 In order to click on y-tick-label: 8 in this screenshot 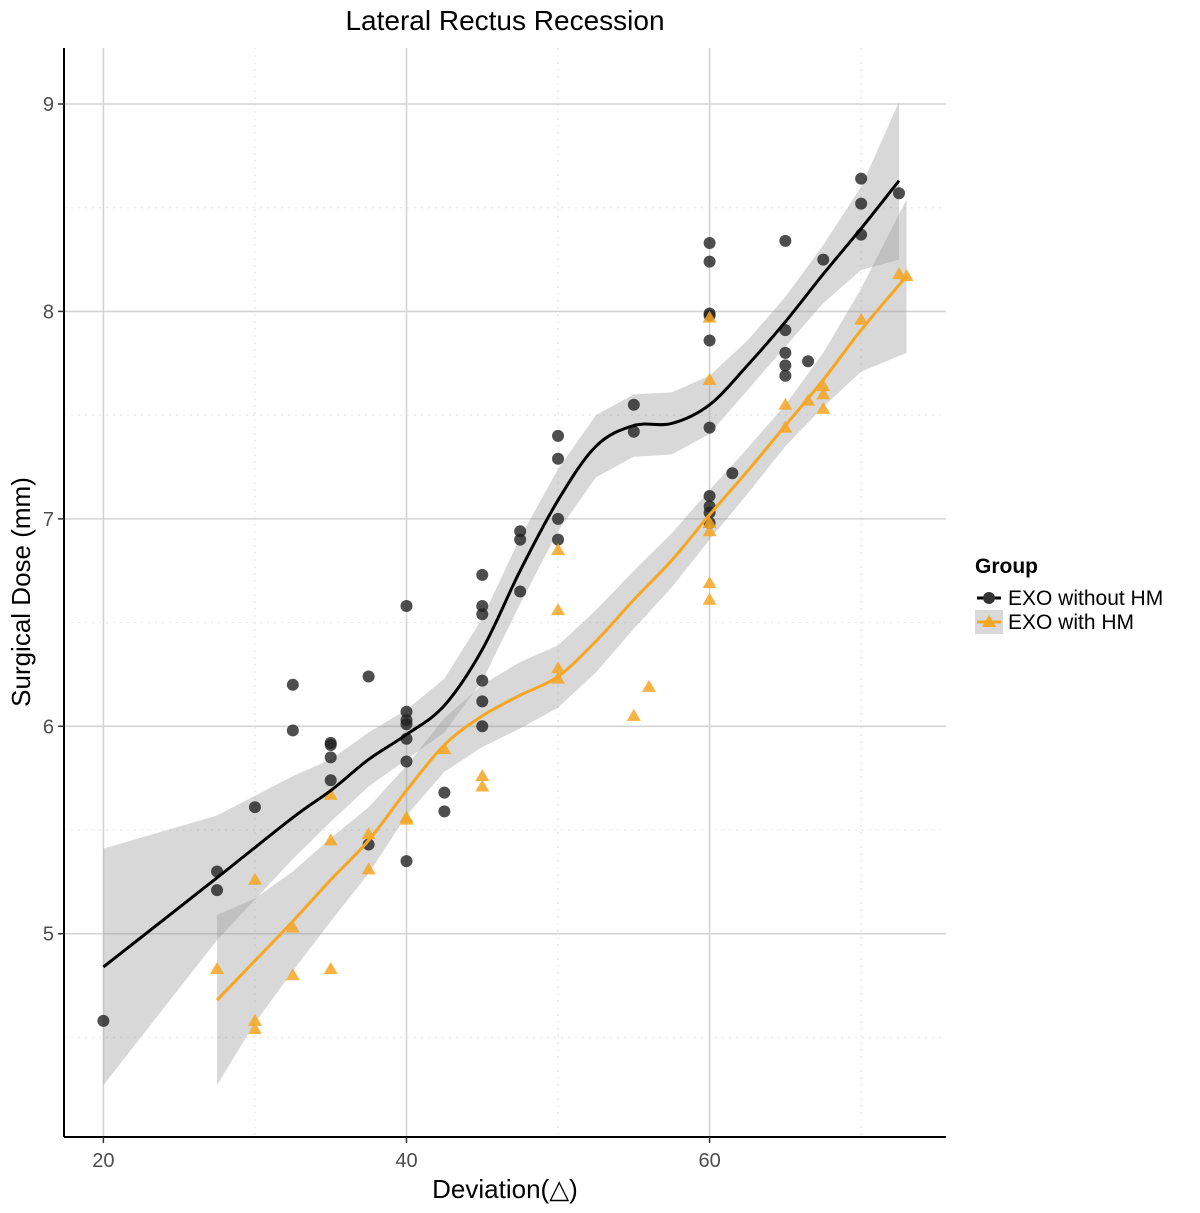, I will do `click(48, 312)`.